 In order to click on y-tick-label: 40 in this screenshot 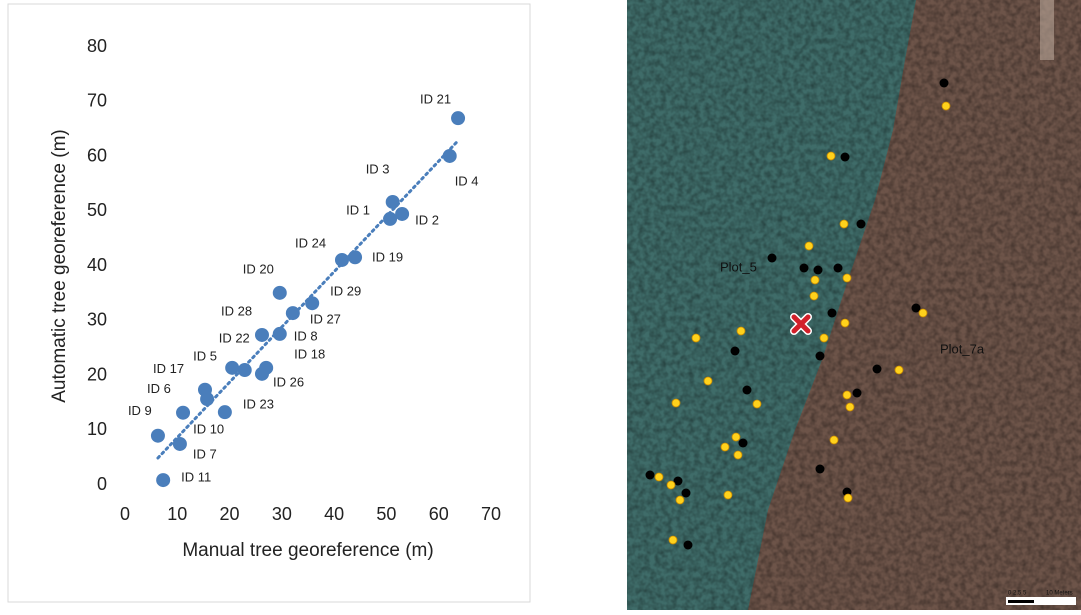, I will do `click(97, 265)`.